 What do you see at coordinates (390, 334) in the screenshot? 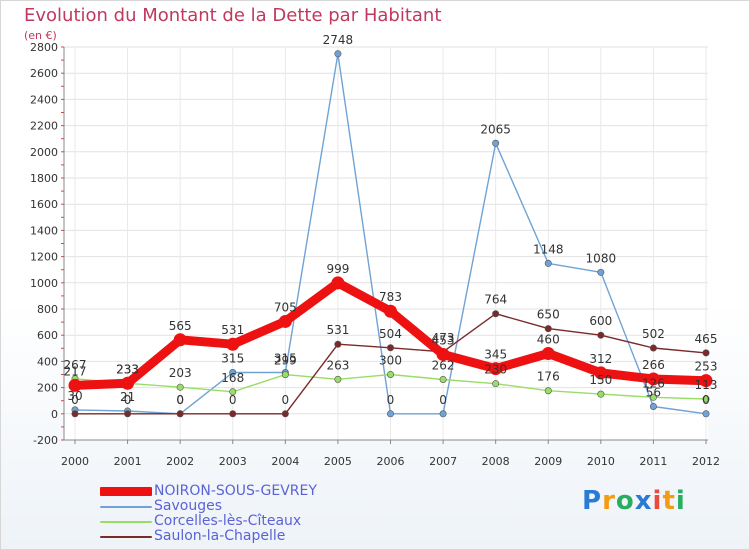
I see `data-label: 504` at bounding box center [390, 334].